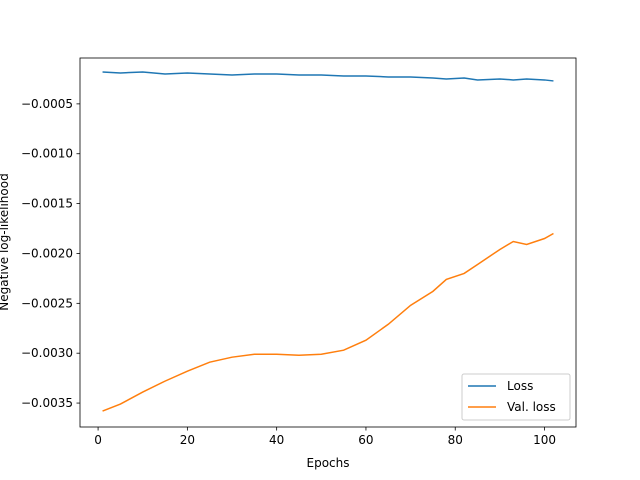 The image size is (640, 480). Describe the element at coordinates (544, 440) in the screenshot. I see `x-tick-label: 100` at that location.